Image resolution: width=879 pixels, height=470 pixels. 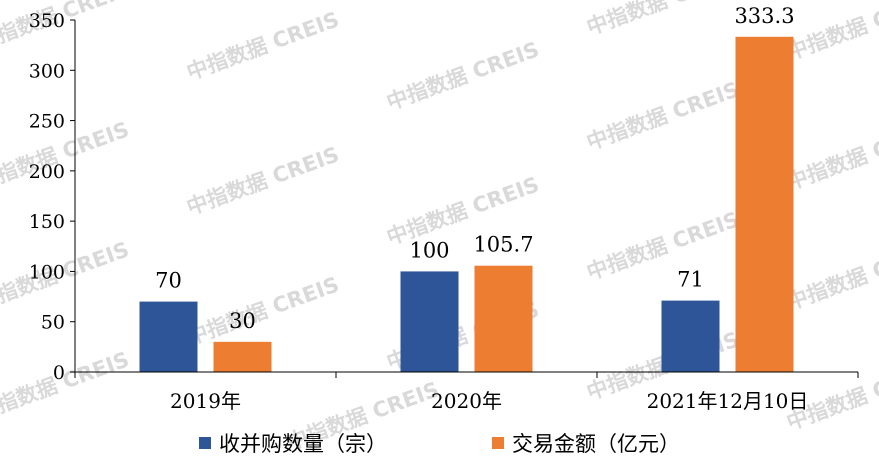 What do you see at coordinates (690, 280) in the screenshot?
I see `data-label: 71` at bounding box center [690, 280].